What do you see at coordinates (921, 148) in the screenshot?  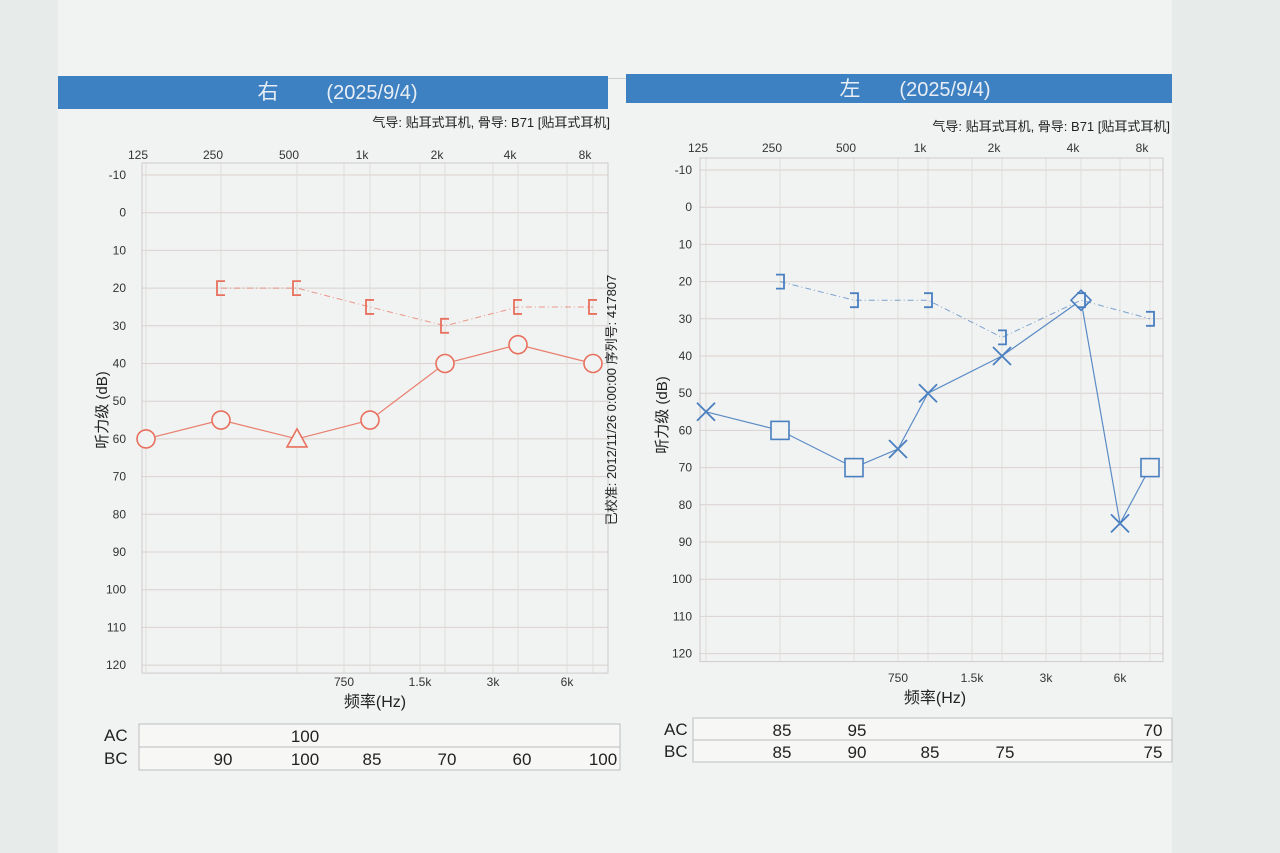 I see `x-top-tick-label: 1k` at bounding box center [921, 148].